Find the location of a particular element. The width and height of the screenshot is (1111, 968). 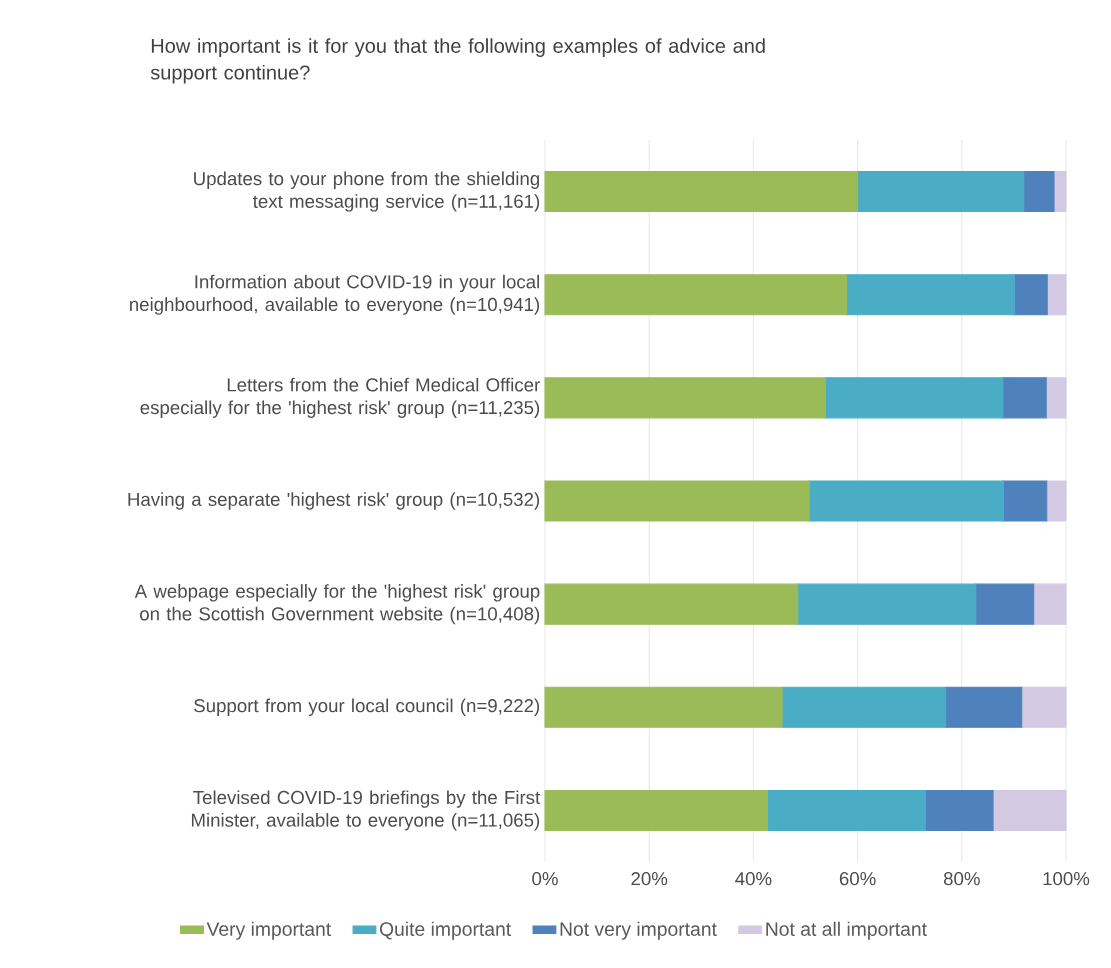

y-tick-label: Having a separate 'highest risk' group (n=10,532) is located at coordinates (334, 501).